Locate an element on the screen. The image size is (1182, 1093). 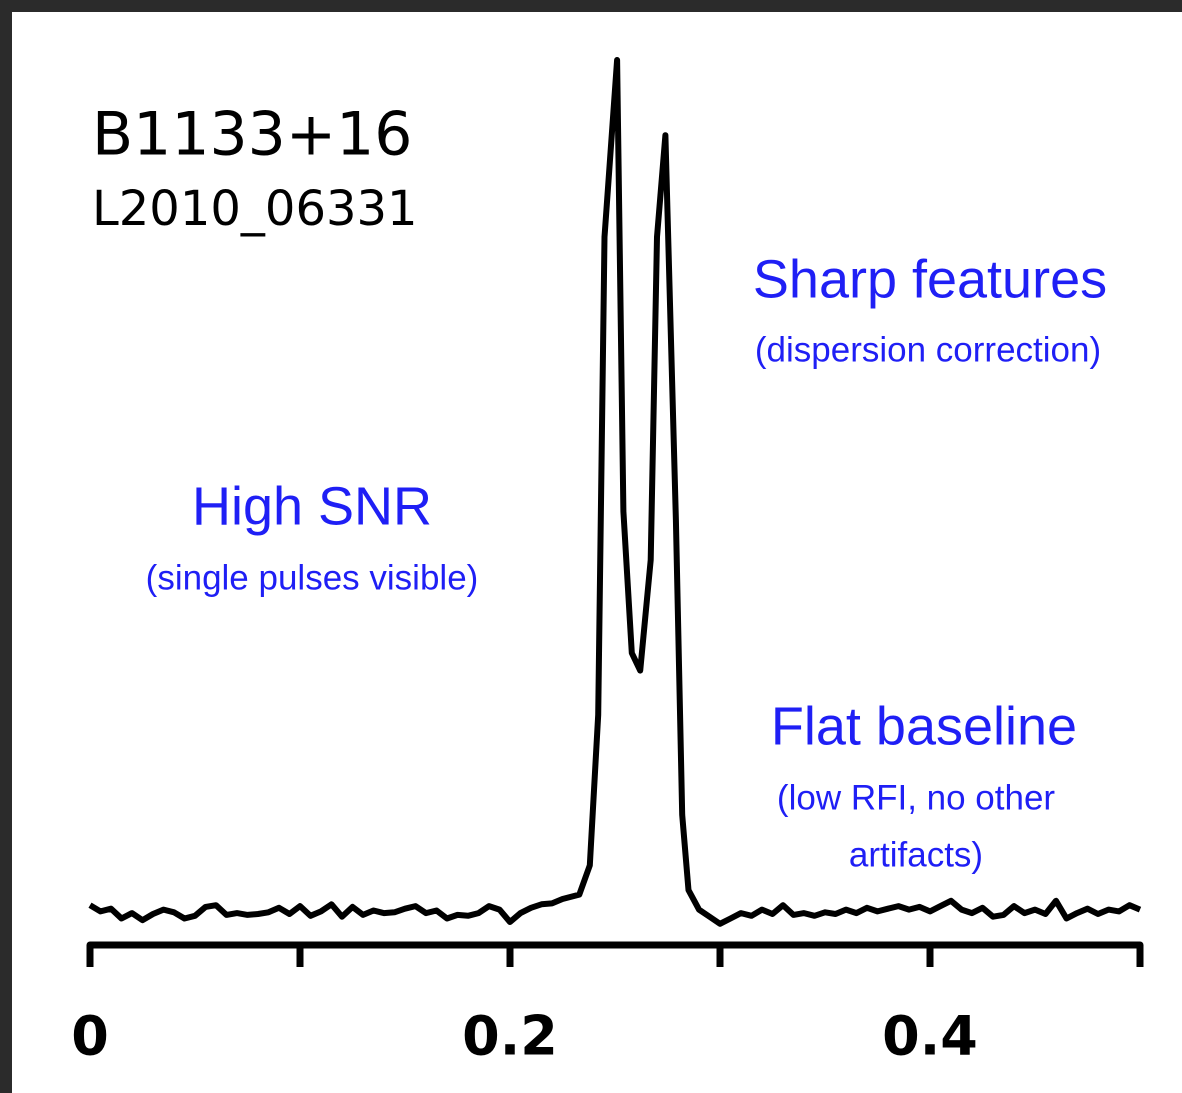
annotation: (low RFI, no other is located at coordinates (916, 797).